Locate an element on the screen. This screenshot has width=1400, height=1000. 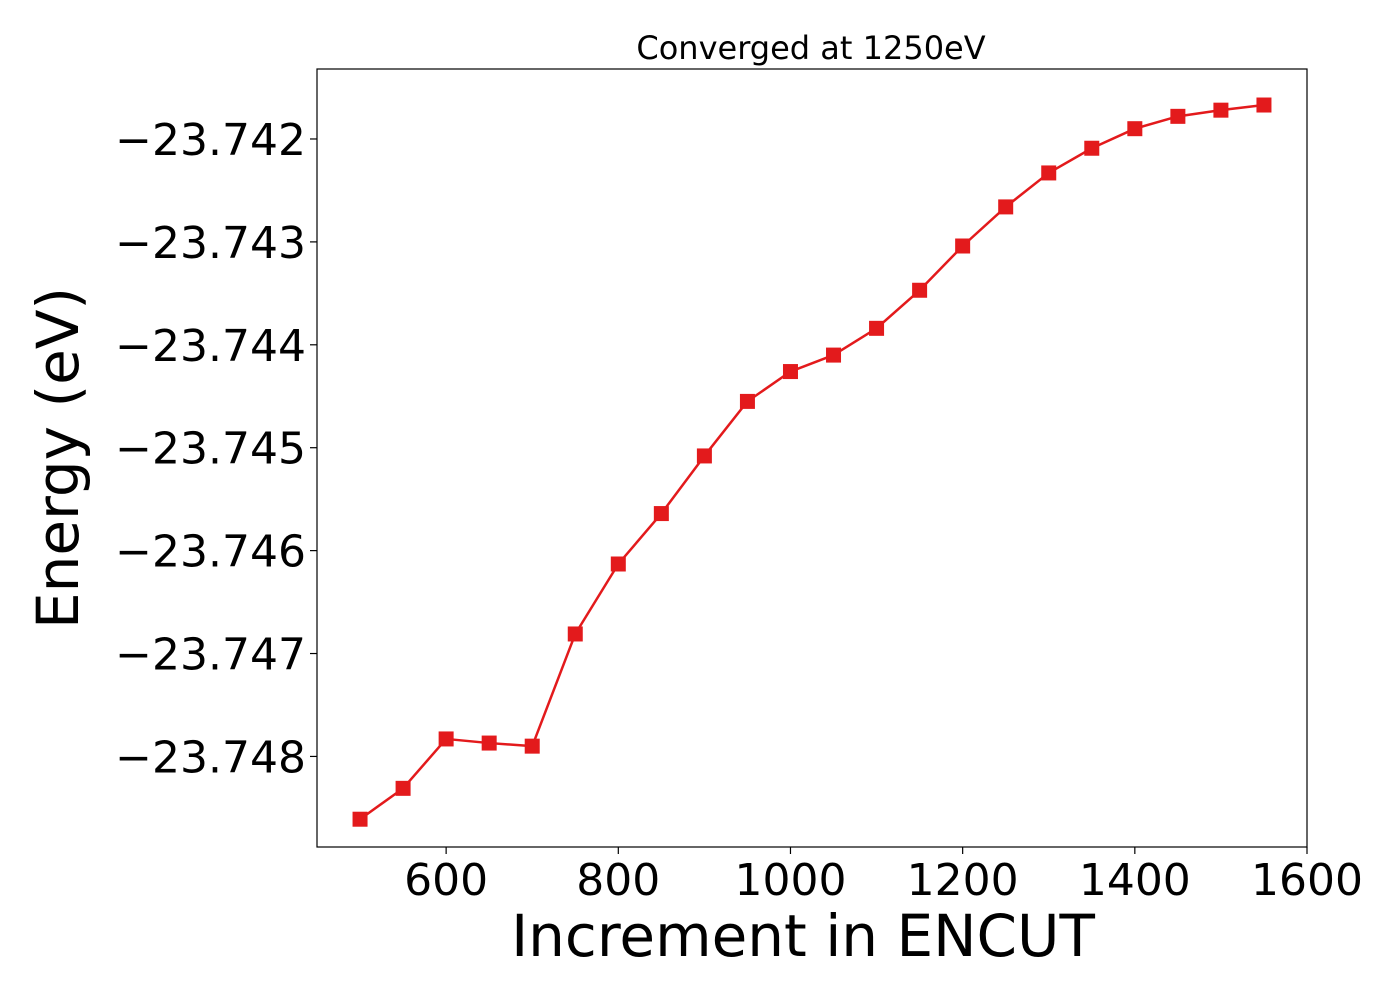
y-tick-label: −23.748 is located at coordinates (210, 757).